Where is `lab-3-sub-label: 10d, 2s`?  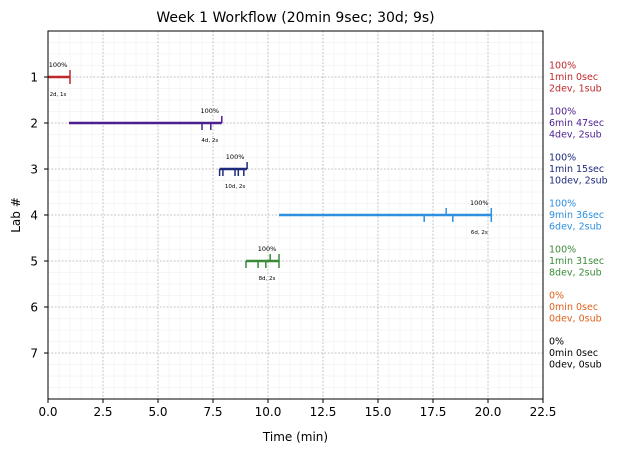
lab-3-sub-label: 10d, 2s is located at coordinates (235, 187).